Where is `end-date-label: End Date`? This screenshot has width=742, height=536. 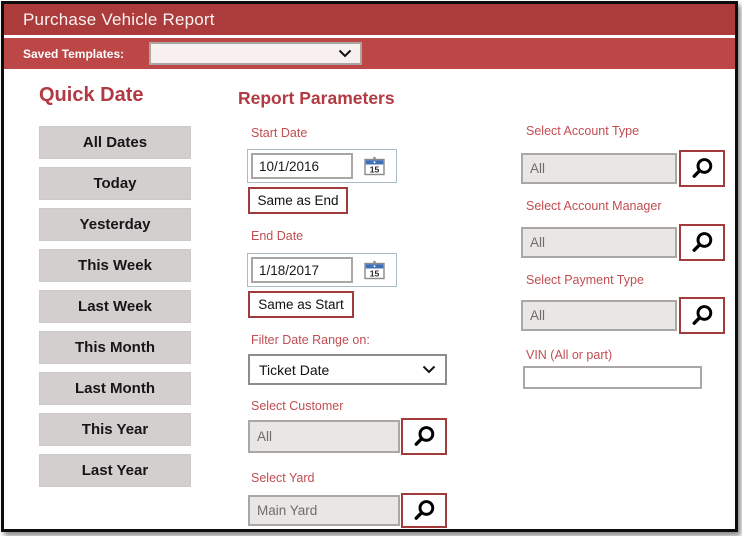
end-date-label: End Date is located at coordinates (277, 236).